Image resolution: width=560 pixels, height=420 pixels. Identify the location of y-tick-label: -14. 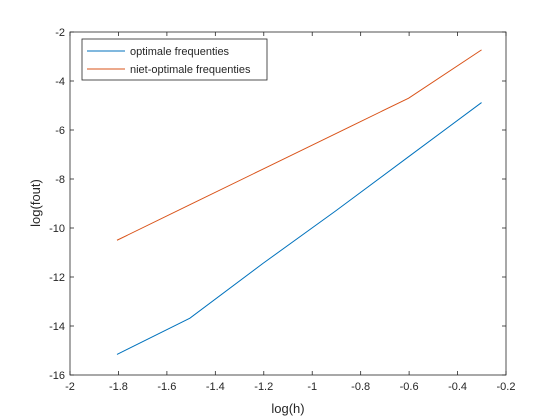
(57, 327).